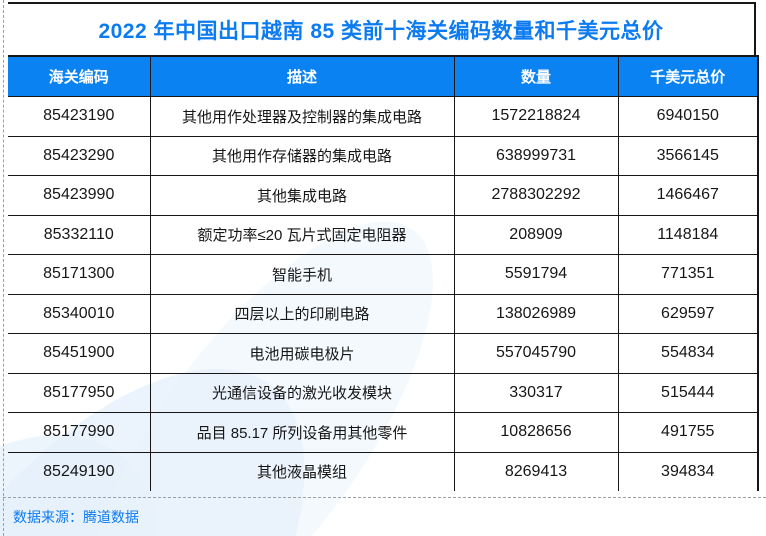  I want to click on cell-code: 85171300, so click(79, 274).